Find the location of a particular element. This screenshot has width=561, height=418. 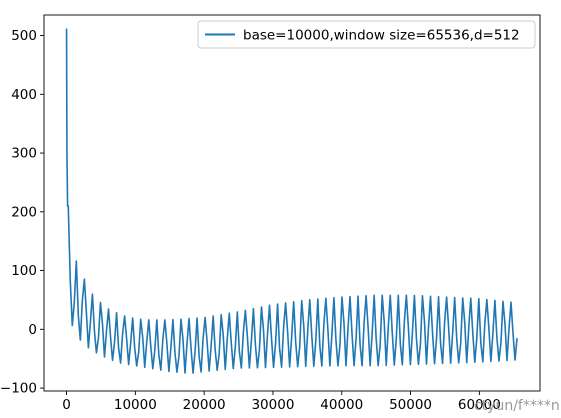

legend-box is located at coordinates (366, 34).